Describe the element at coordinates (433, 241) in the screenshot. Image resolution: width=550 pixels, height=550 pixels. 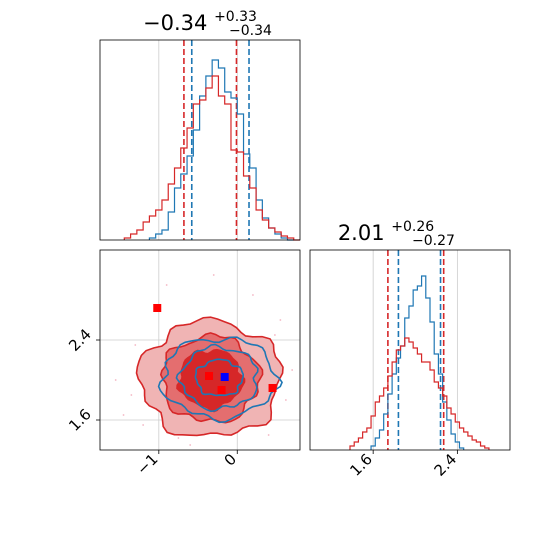
I see `marginal-y-title-lower-error: −0.27` at that location.